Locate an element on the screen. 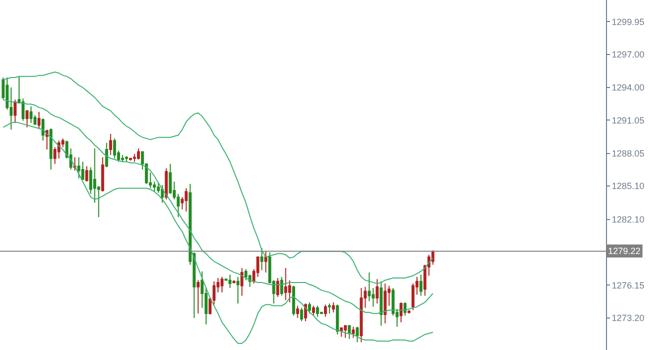  y-tick-label: 1288.05 is located at coordinates (628, 153).